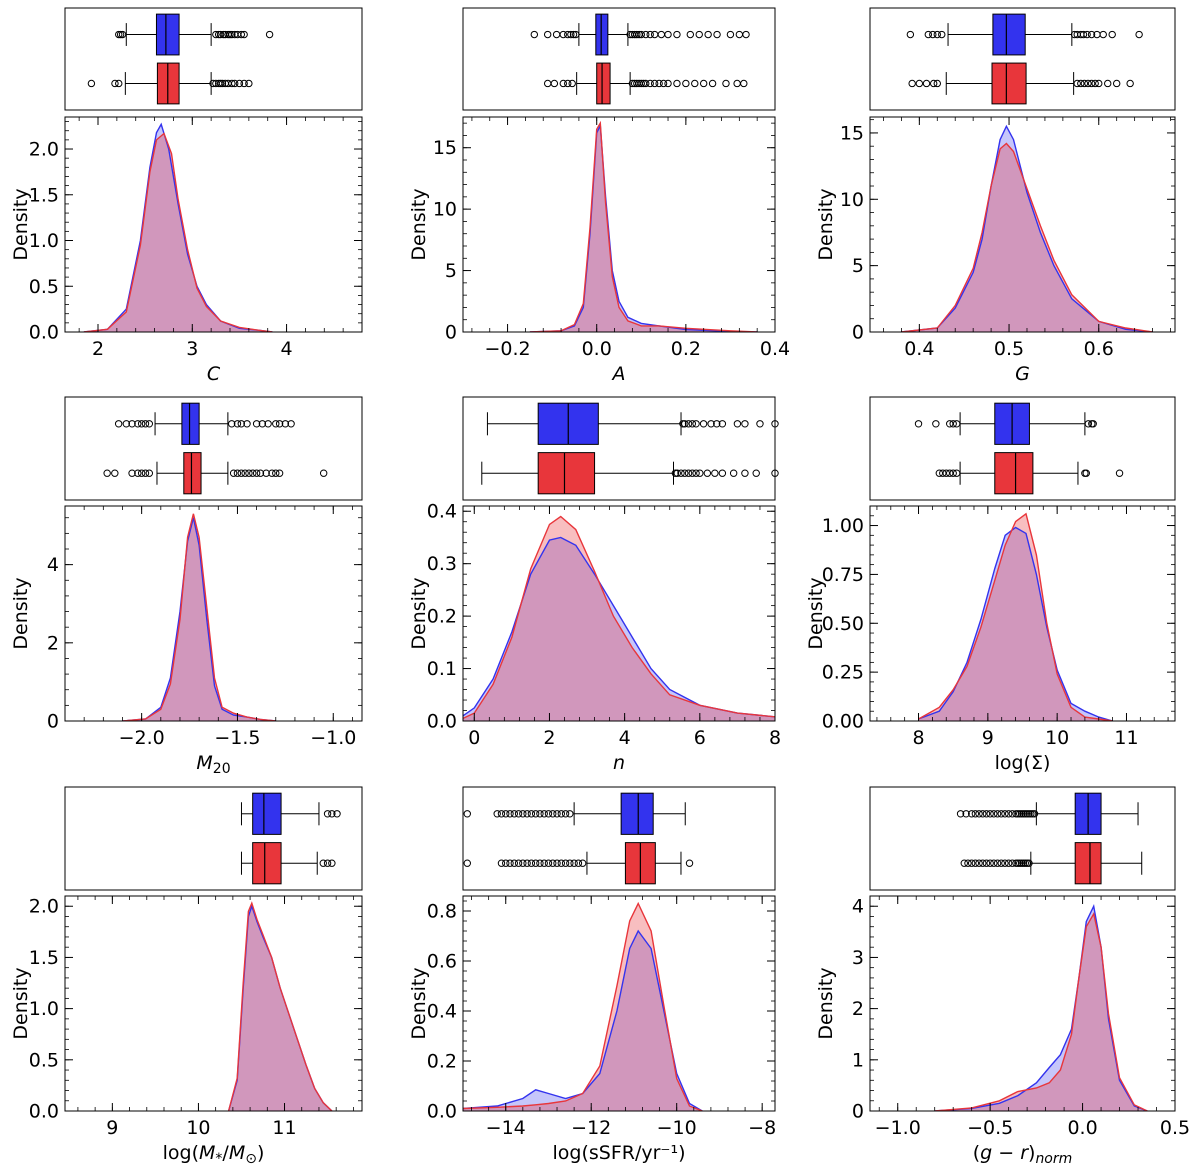 Image resolution: width=1200 pixels, height=1169 pixels. I want to click on y-tick-label: 0.1, so click(442, 669).